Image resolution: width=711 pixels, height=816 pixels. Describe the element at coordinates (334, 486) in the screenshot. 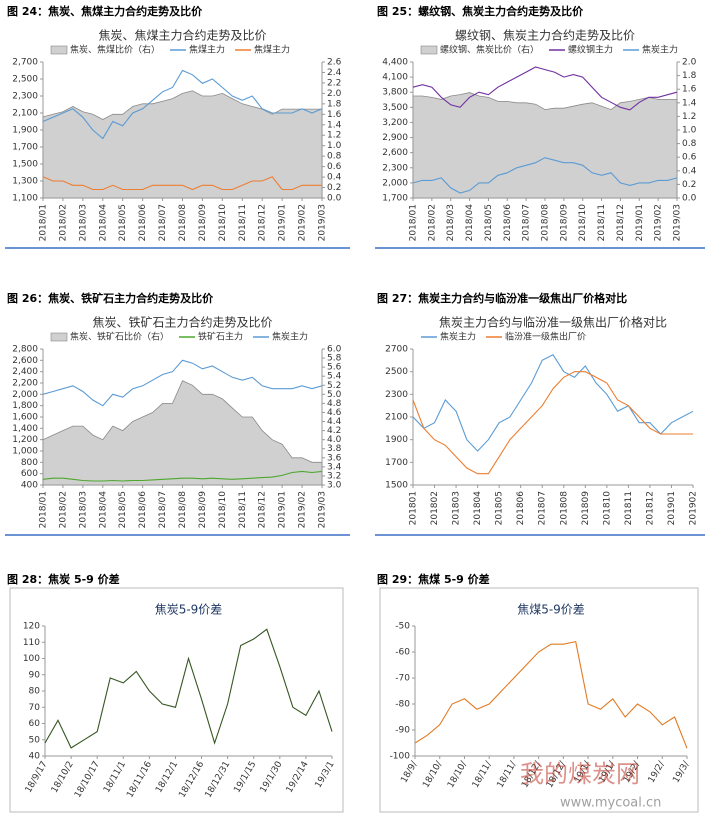

I see `y2-tick-label: 3.0` at that location.